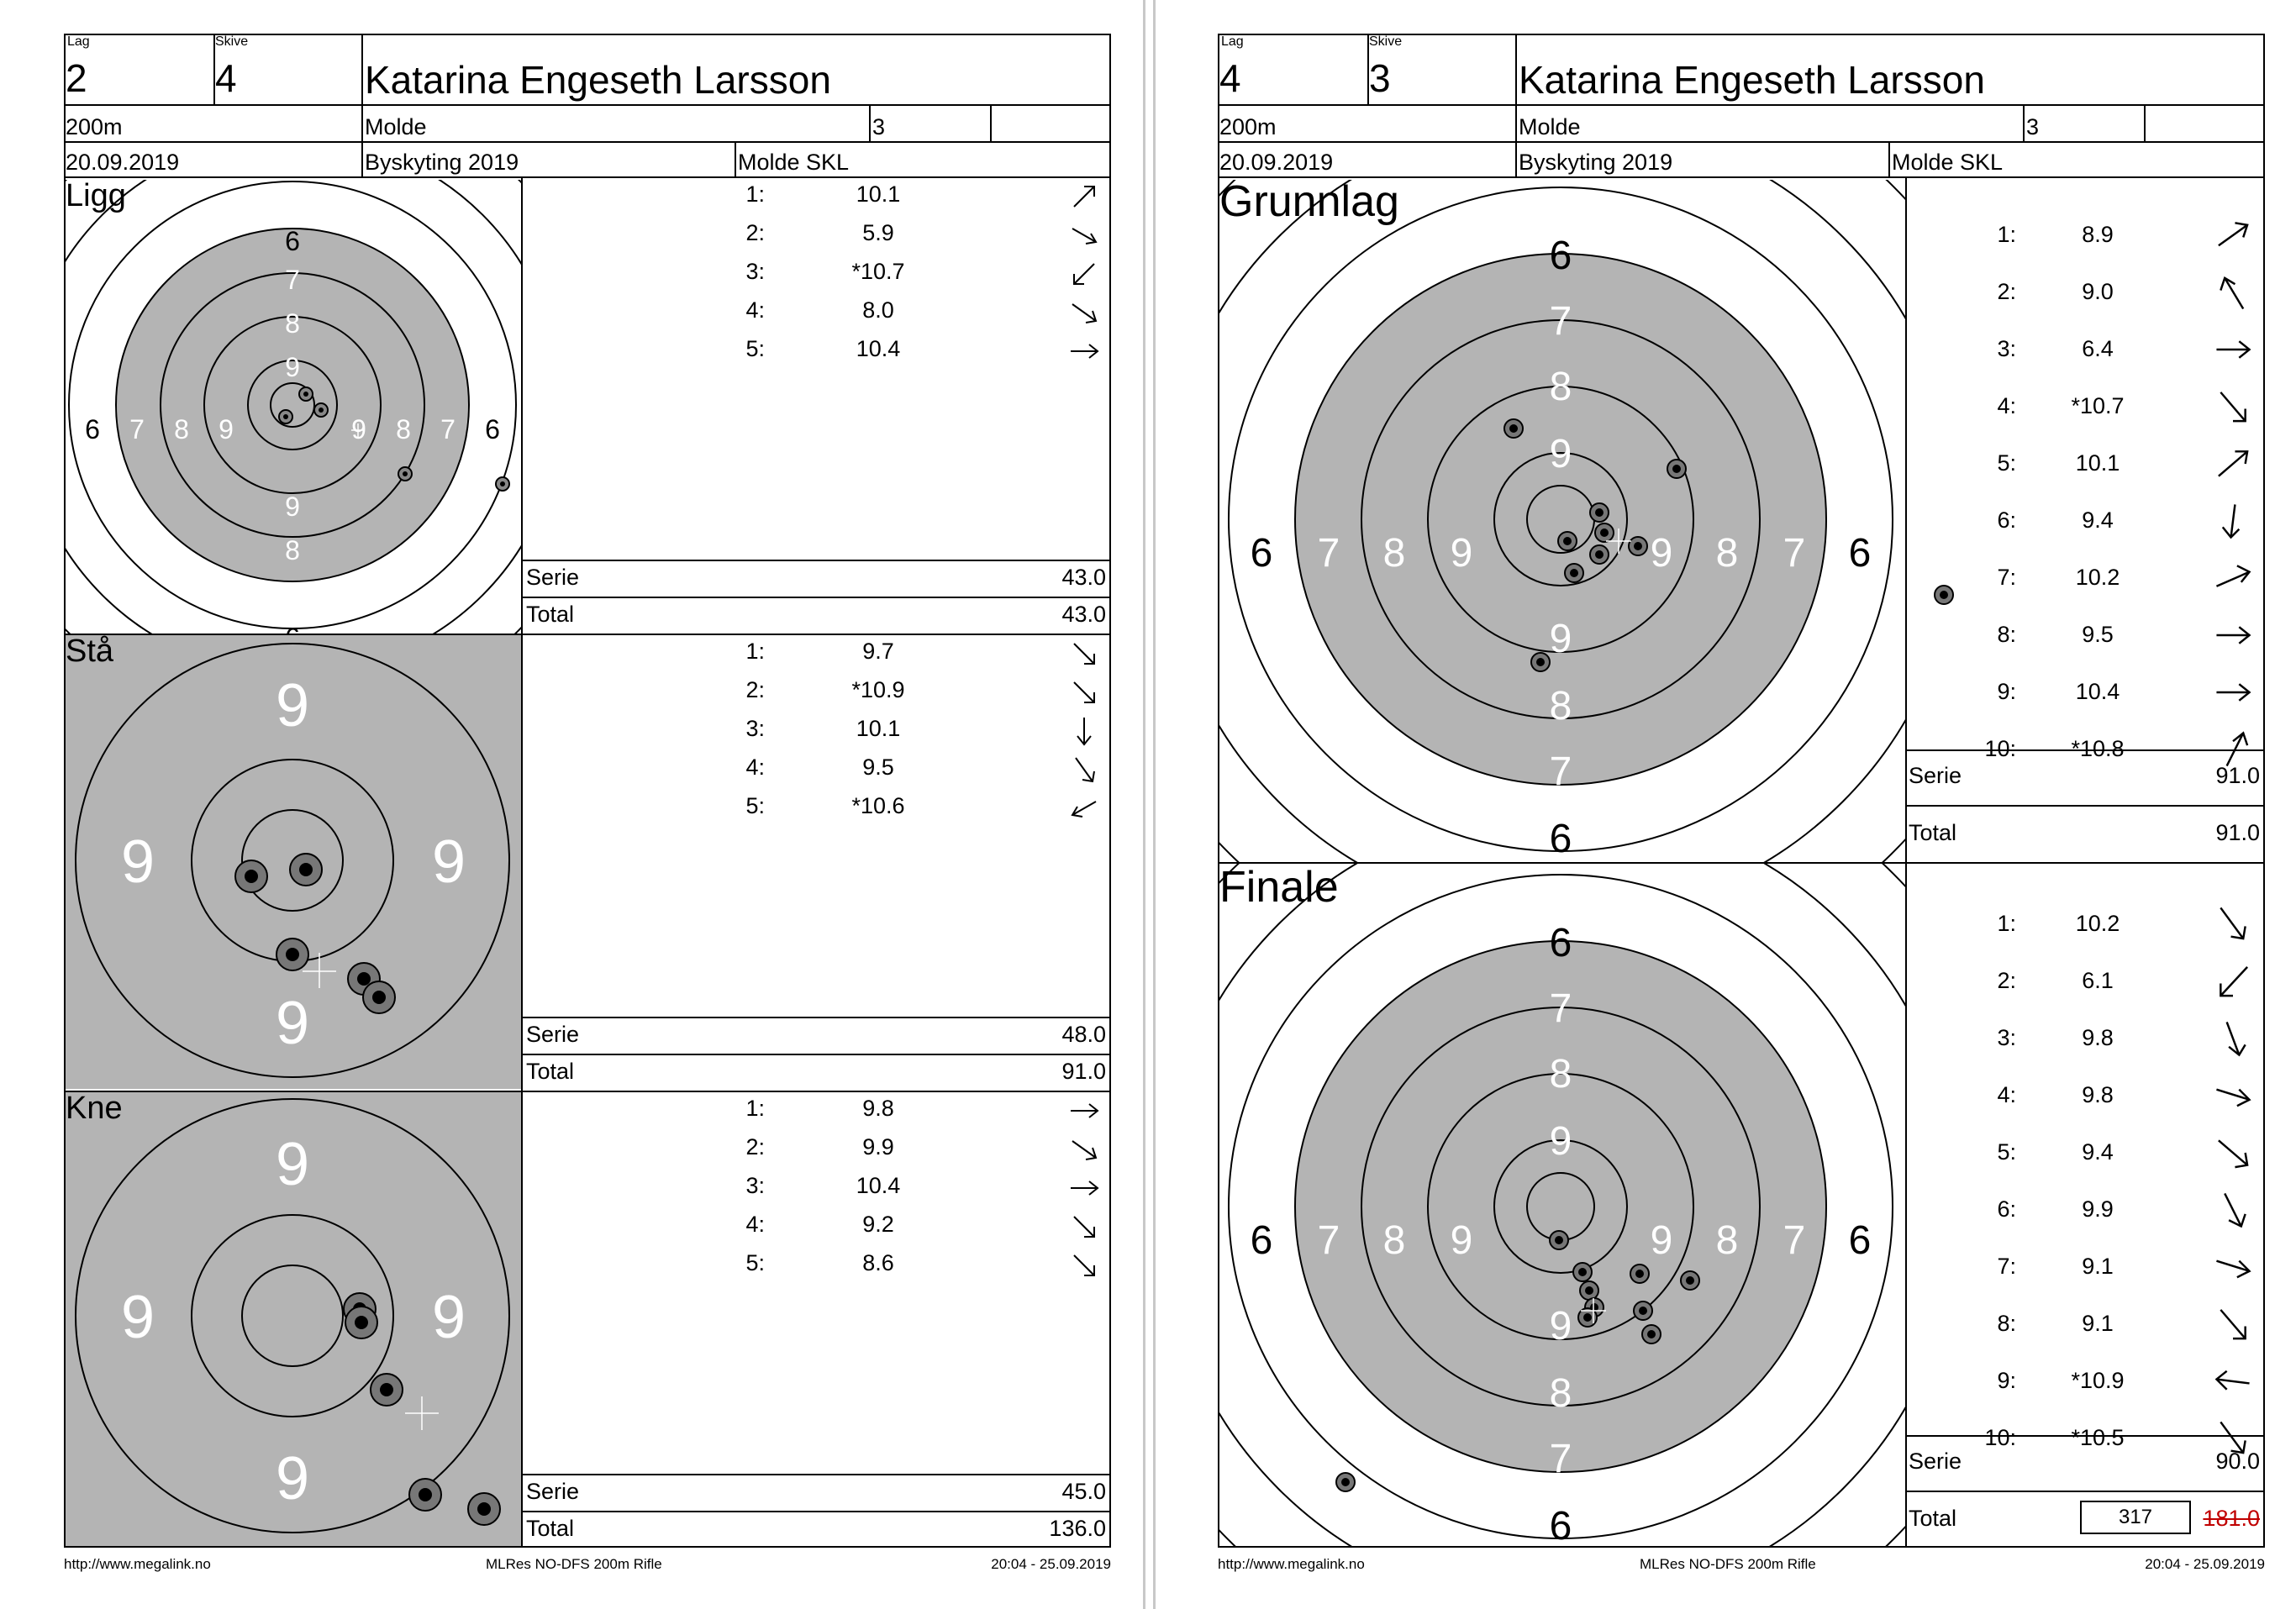 Image resolution: width=2296 pixels, height=1609 pixels. Describe the element at coordinates (294, 1319) in the screenshot. I see `target-kne: 9 9 9 9` at that location.